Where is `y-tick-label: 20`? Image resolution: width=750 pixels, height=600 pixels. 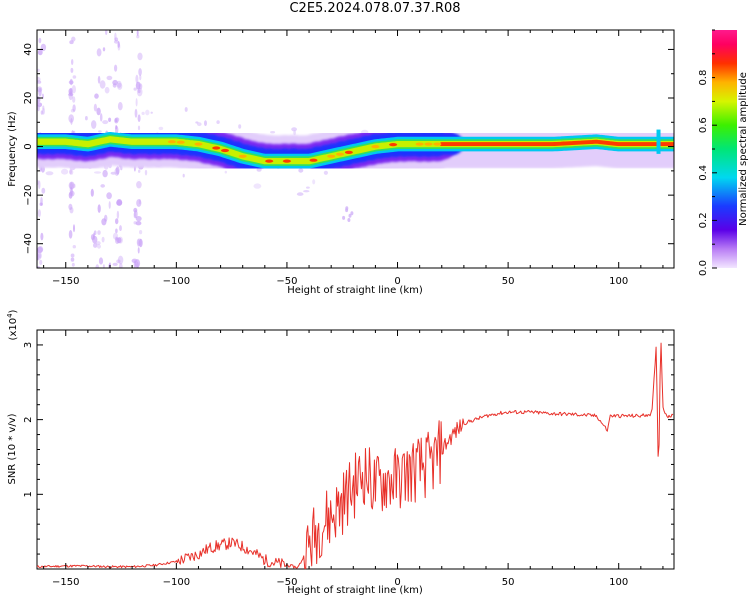
y-tick-label: 20 is located at coordinates (28, 98).